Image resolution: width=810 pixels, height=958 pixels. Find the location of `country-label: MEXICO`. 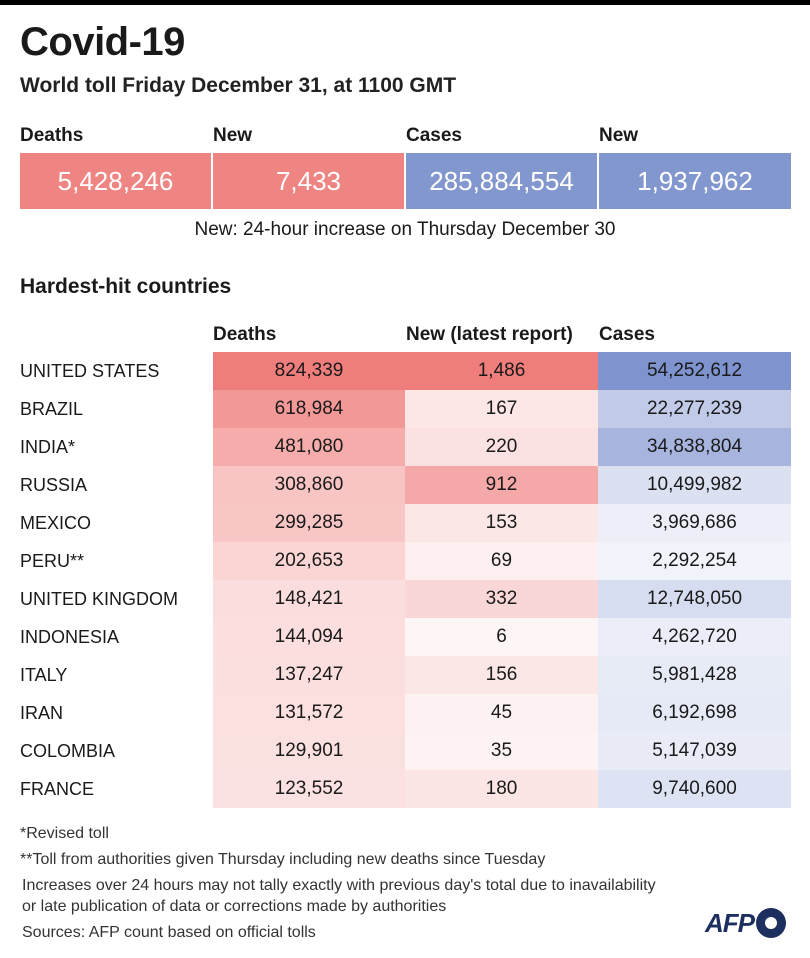

country-label: MEXICO is located at coordinates (56, 523).